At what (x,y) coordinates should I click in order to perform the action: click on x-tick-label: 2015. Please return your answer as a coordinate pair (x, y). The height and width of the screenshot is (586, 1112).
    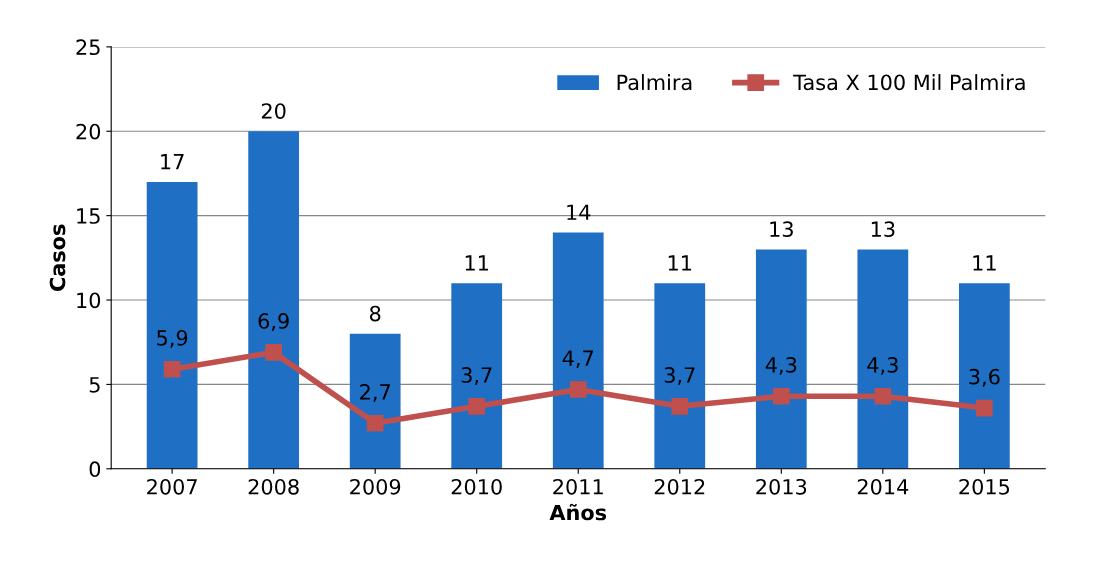
    Looking at the image, I should click on (984, 486).